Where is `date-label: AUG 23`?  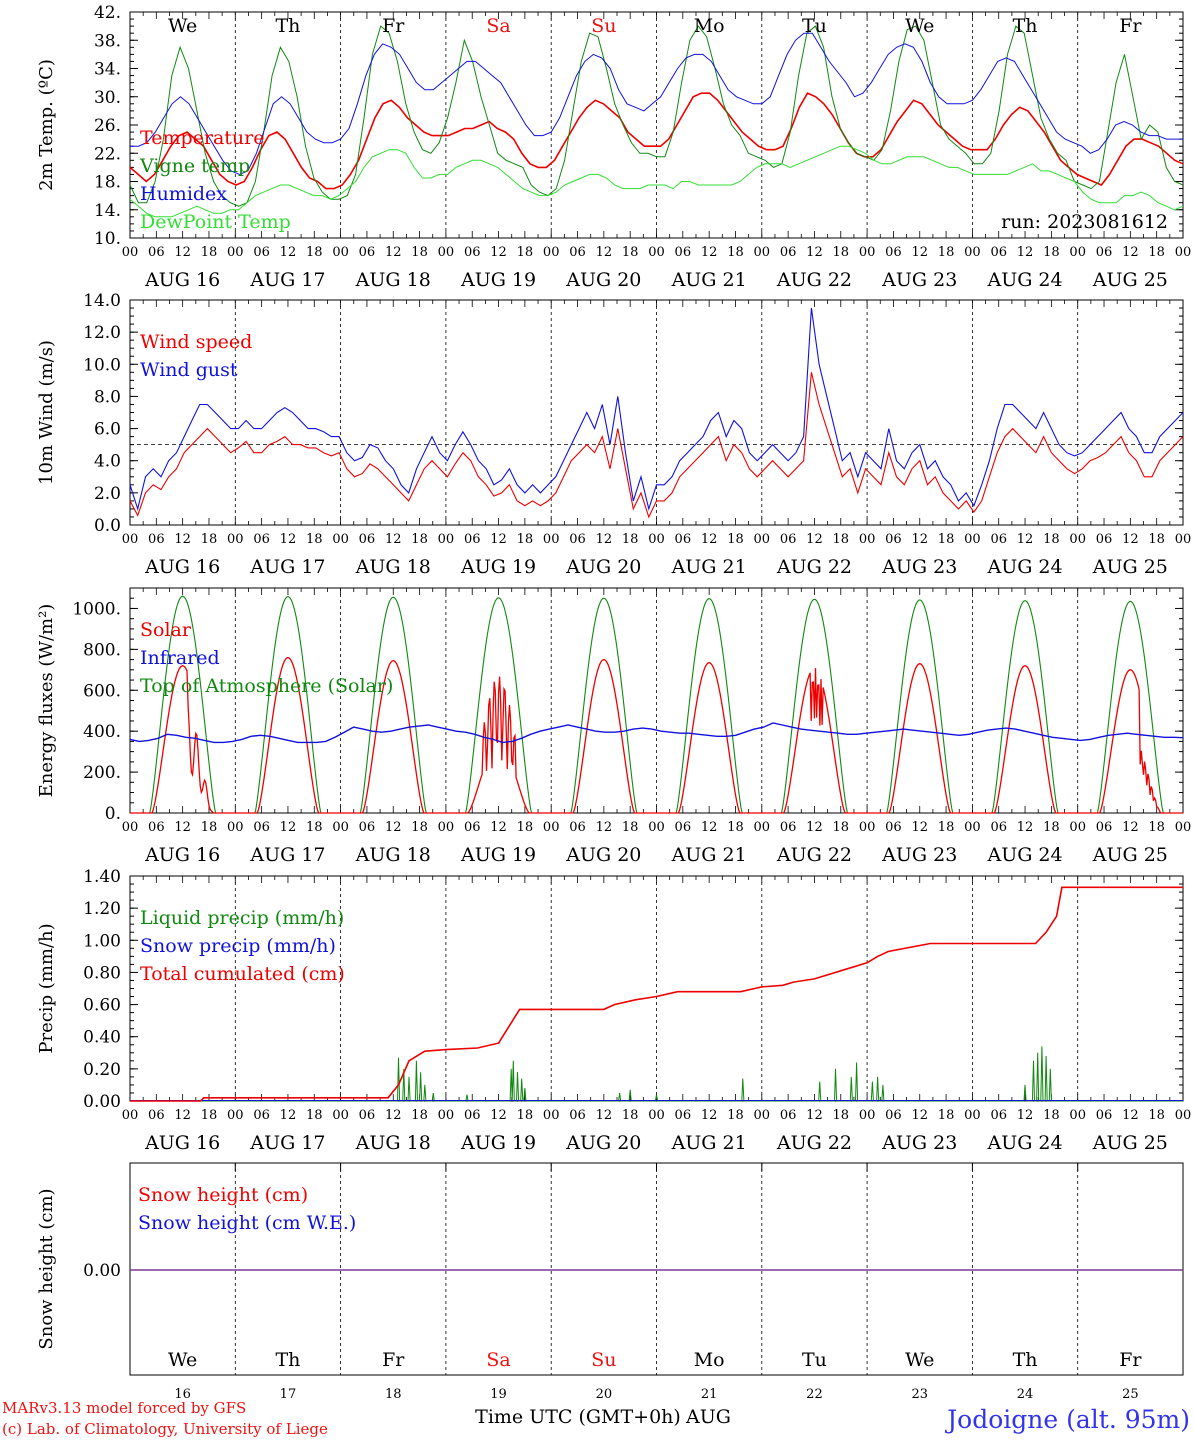
date-label: AUG 23 is located at coordinates (919, 280).